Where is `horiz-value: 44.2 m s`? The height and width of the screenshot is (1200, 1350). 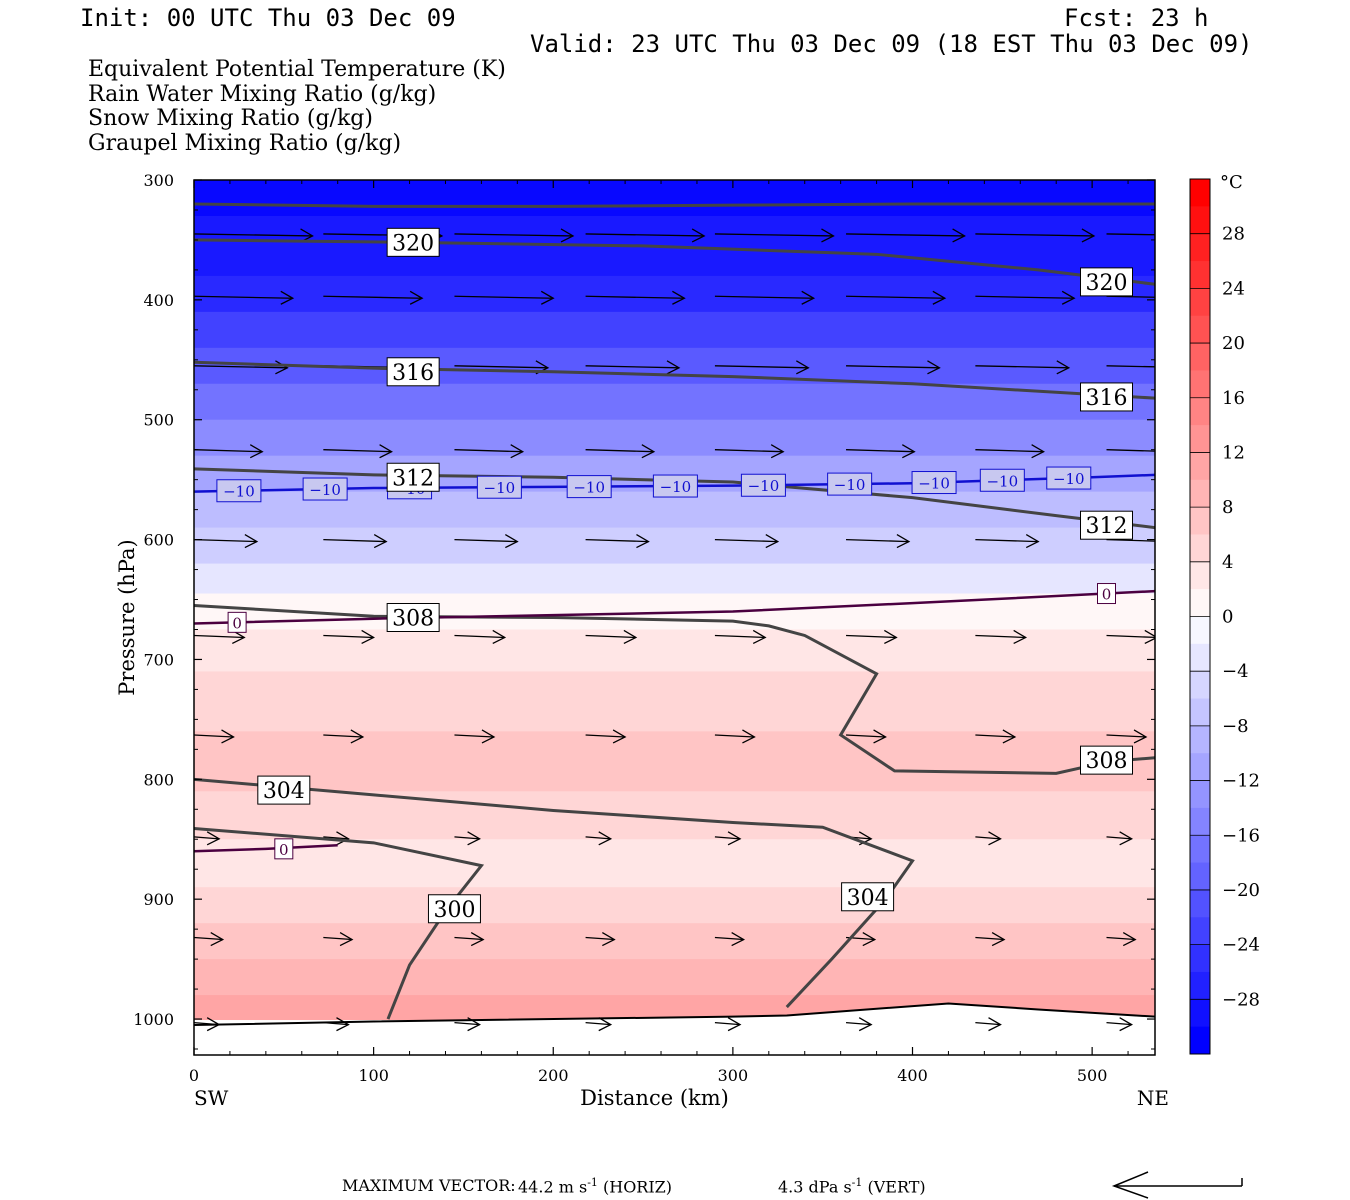 horiz-value: 44.2 m s is located at coordinates (553, 1187).